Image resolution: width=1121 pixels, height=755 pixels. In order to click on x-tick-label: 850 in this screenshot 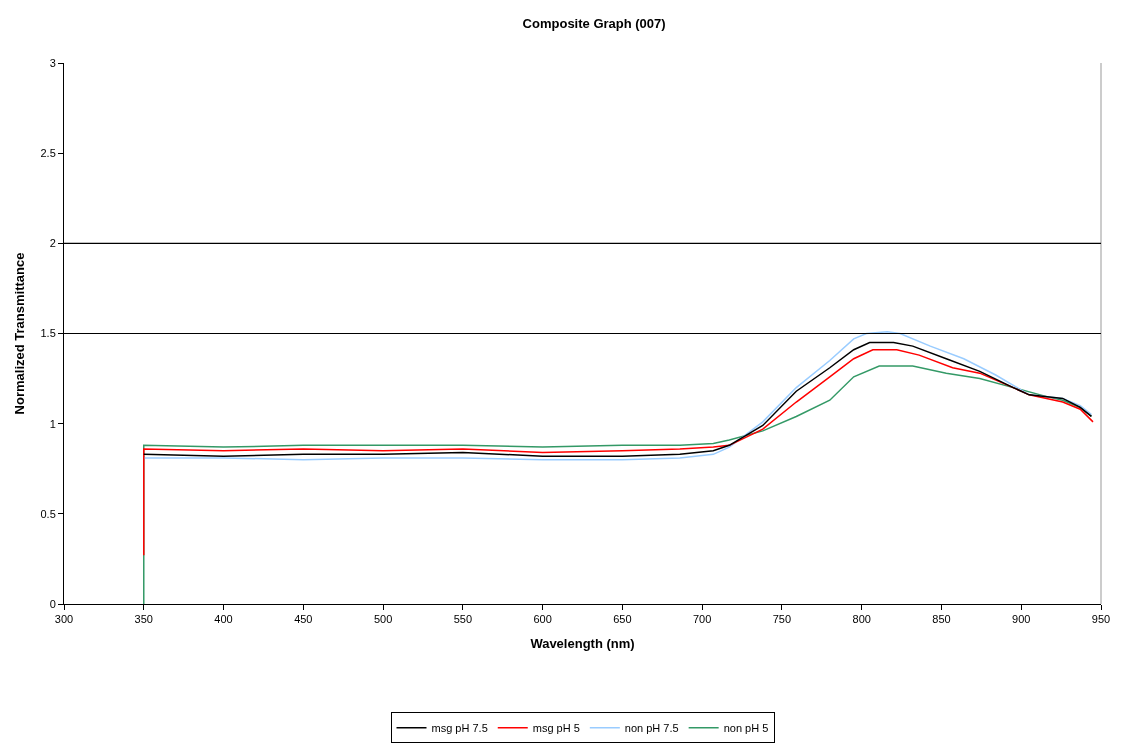, I will do `click(941, 619)`.